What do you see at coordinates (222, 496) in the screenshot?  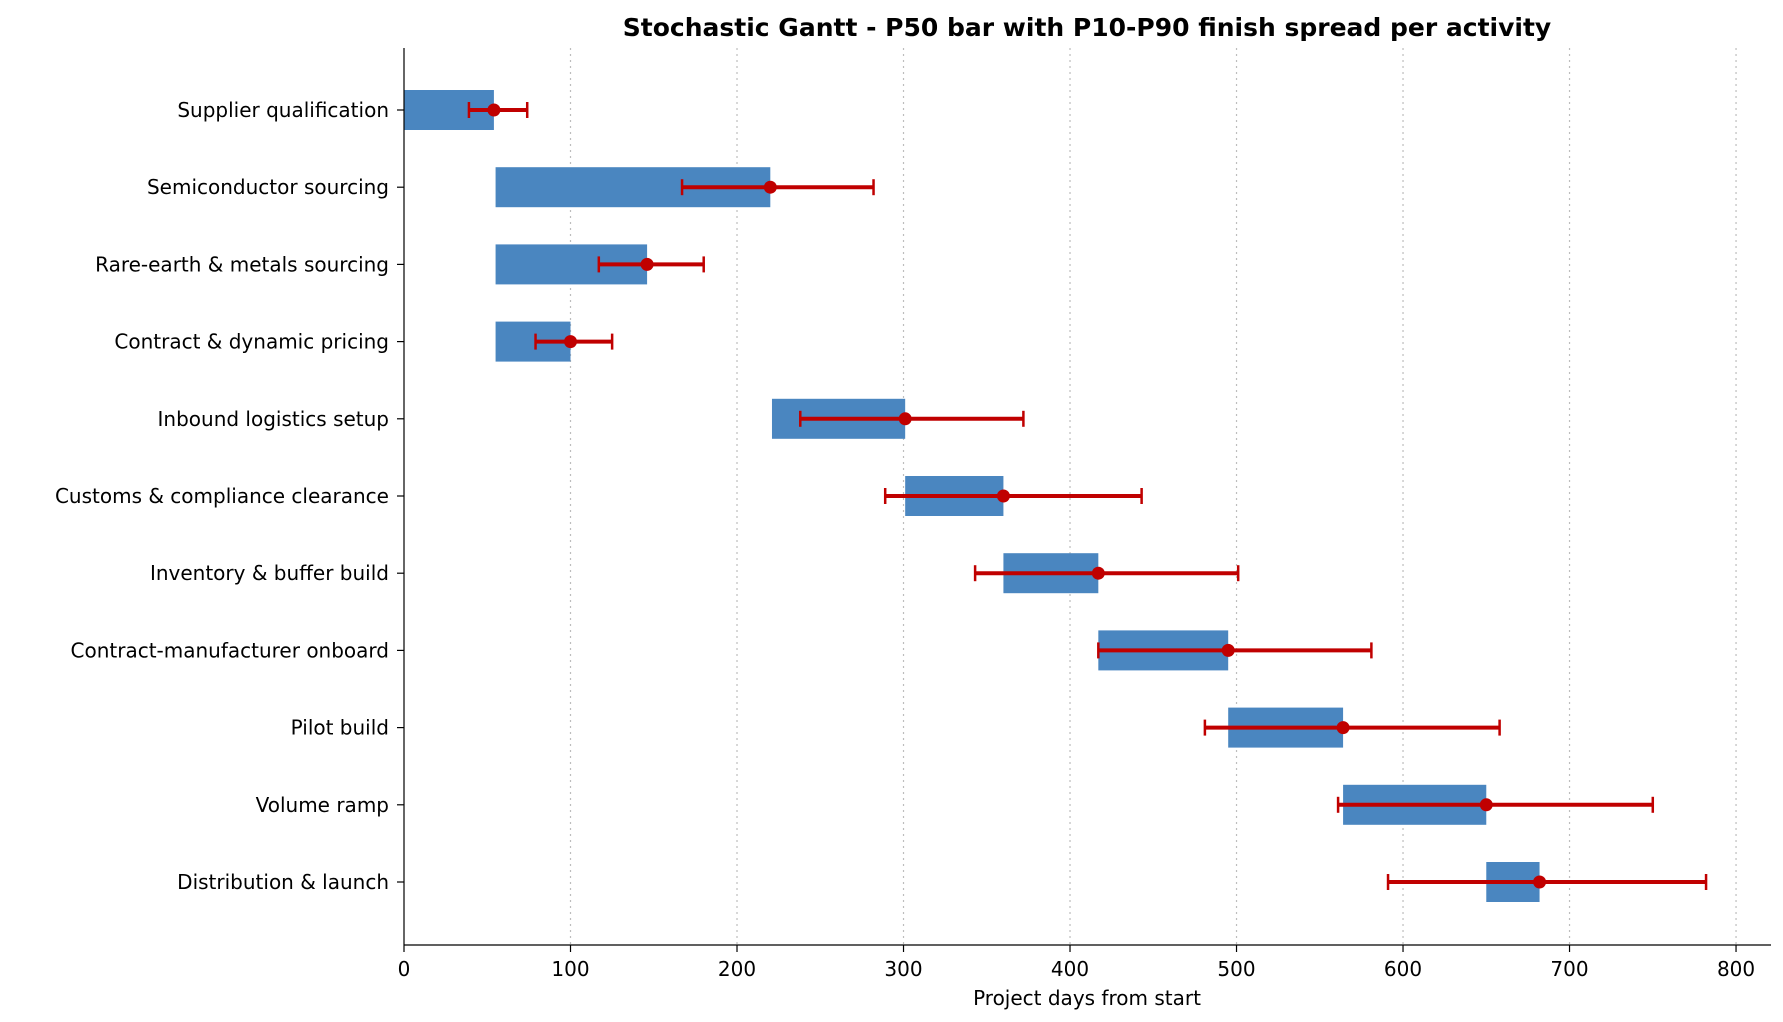 I see `y-tick-label: Customs & compliance clearance` at bounding box center [222, 496].